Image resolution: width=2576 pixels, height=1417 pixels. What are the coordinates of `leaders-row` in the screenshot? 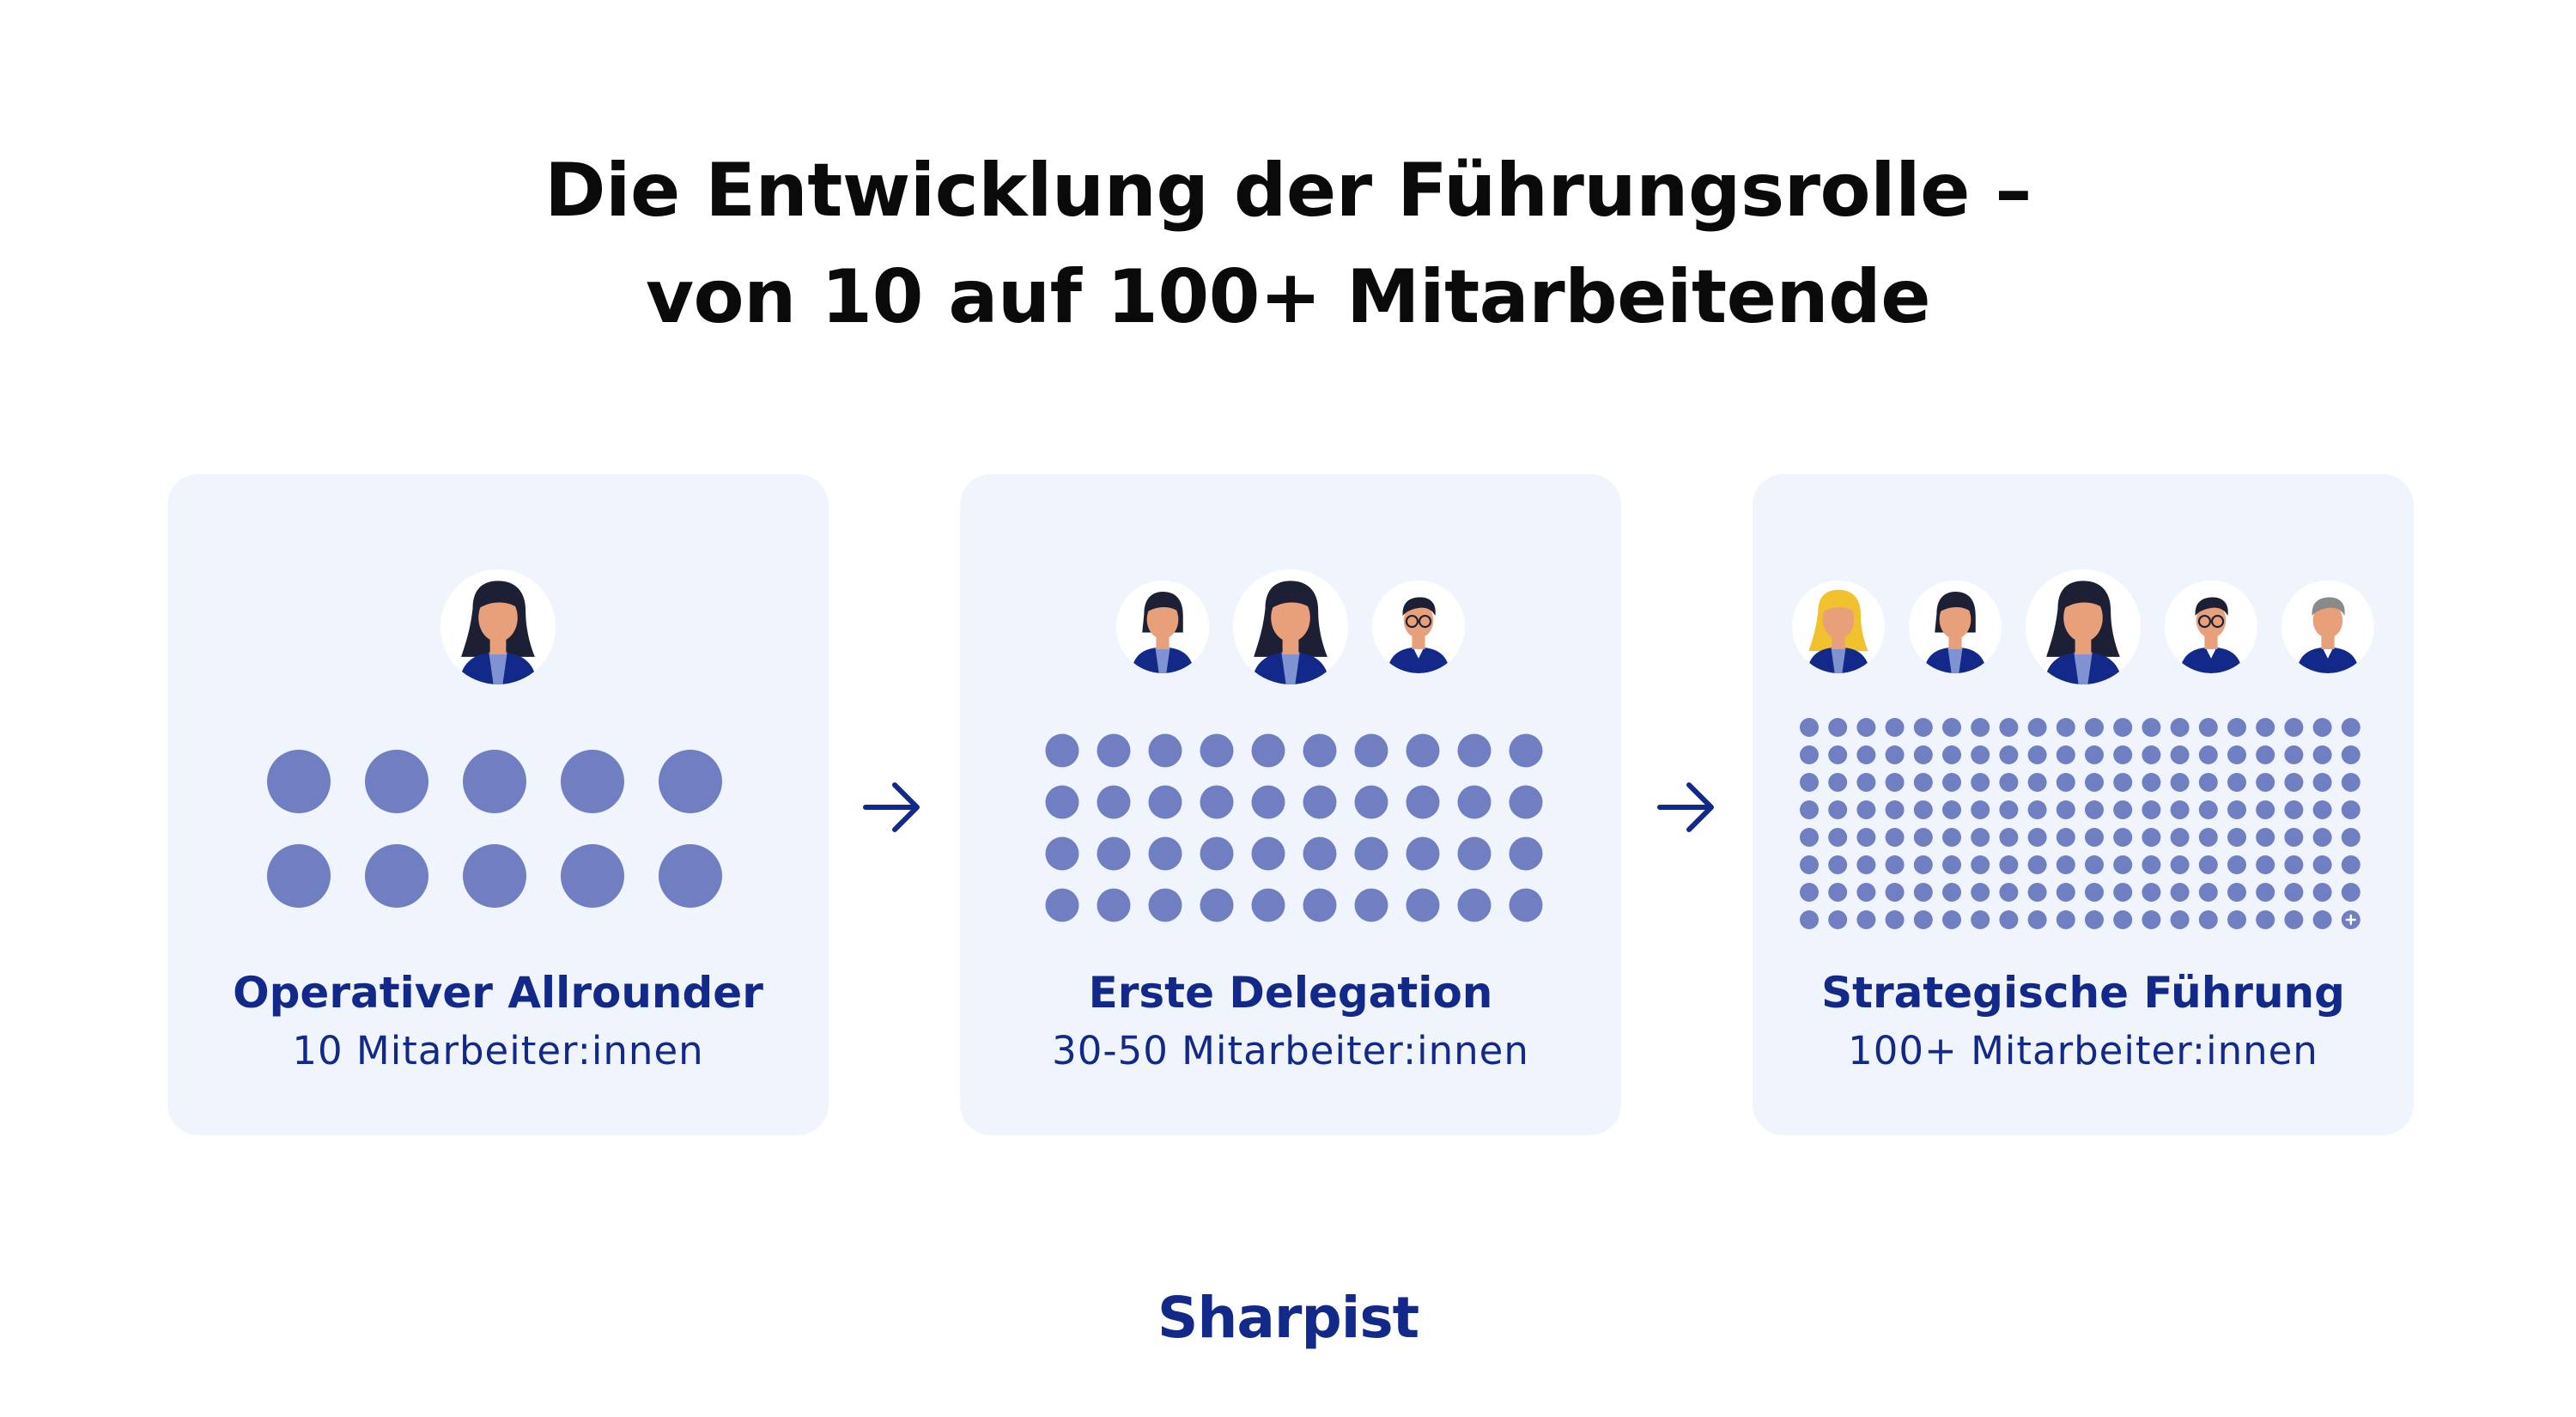 It's located at (2083, 627).